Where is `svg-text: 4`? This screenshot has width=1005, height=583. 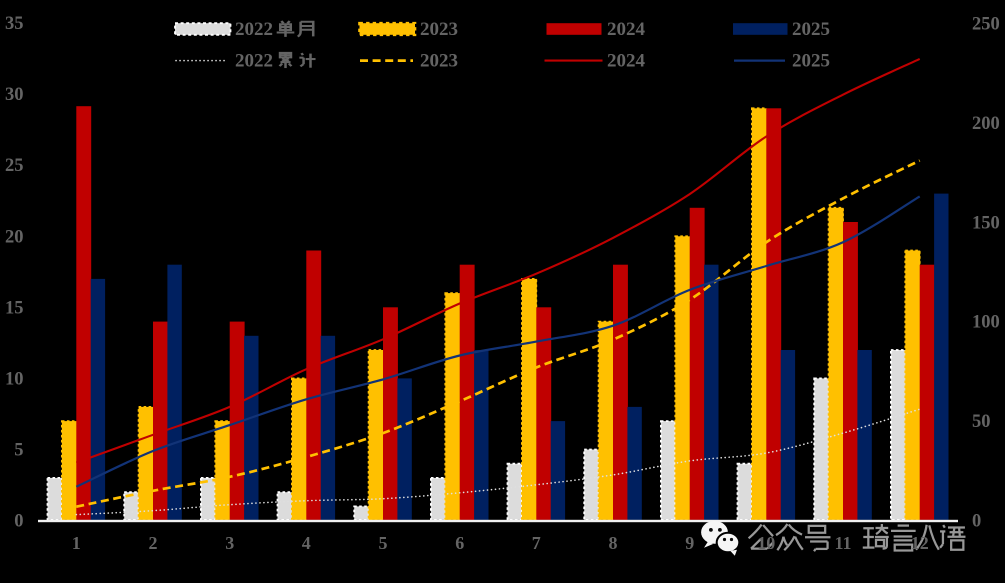
svg-text: 4 is located at coordinates (306, 543).